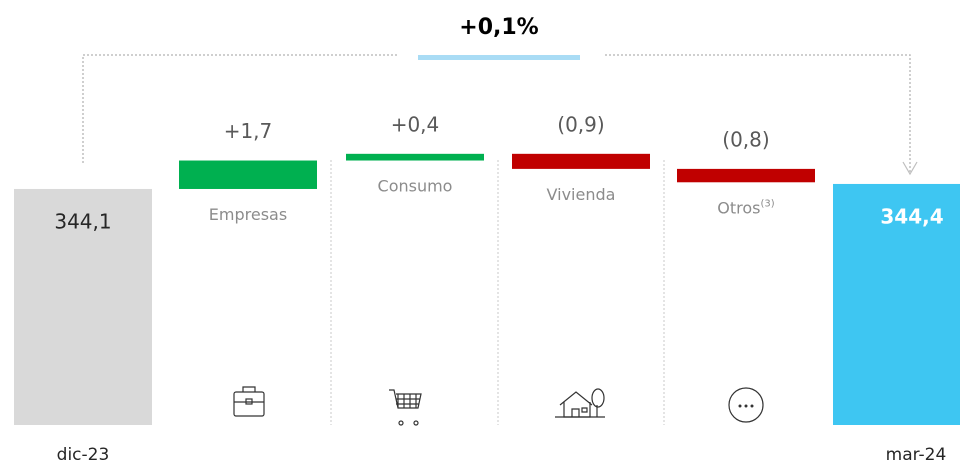 This screenshot has width=960, height=470. I want to click on category-label: Consumo, so click(415, 185).